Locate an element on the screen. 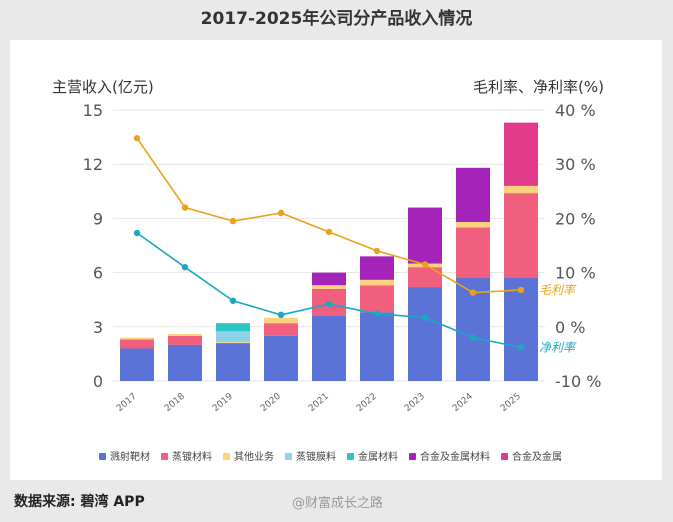 This screenshot has height=522, width=673. legend-label: 溅射靶材 is located at coordinates (130, 456).